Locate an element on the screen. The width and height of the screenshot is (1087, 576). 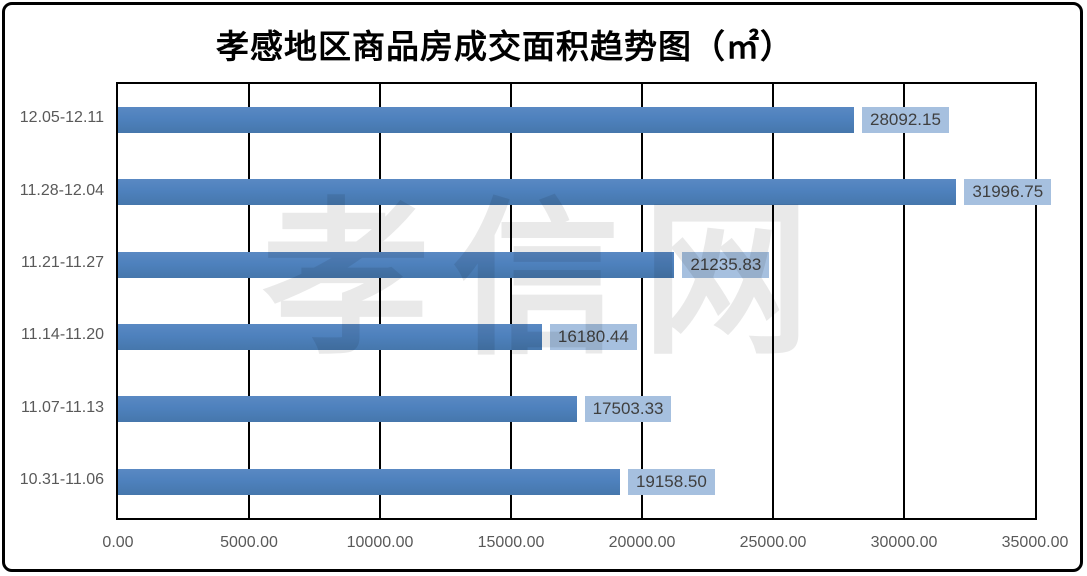
y-axis-label: 11.07-11.13 is located at coordinates (62, 407).